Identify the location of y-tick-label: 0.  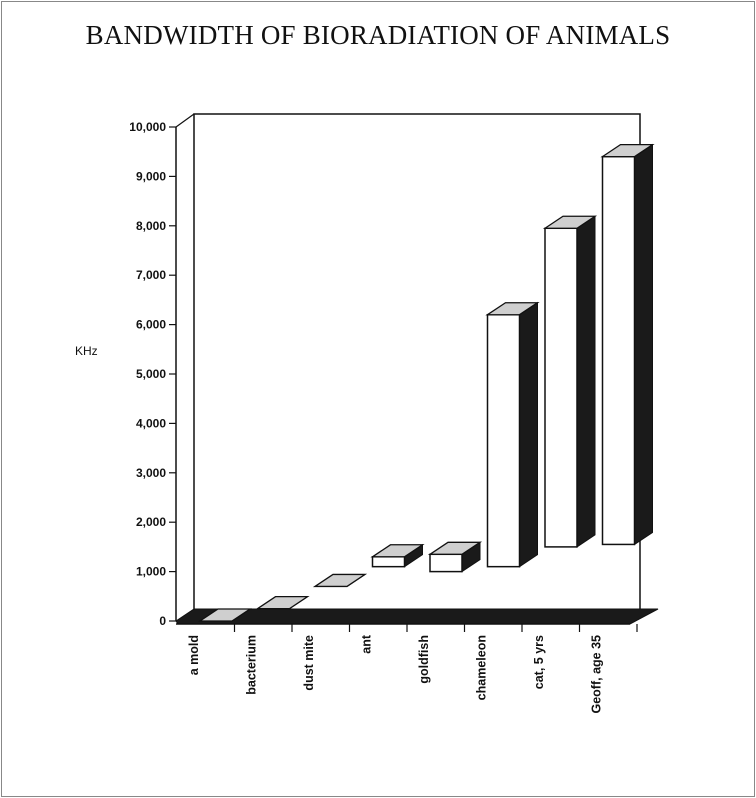
(162, 621).